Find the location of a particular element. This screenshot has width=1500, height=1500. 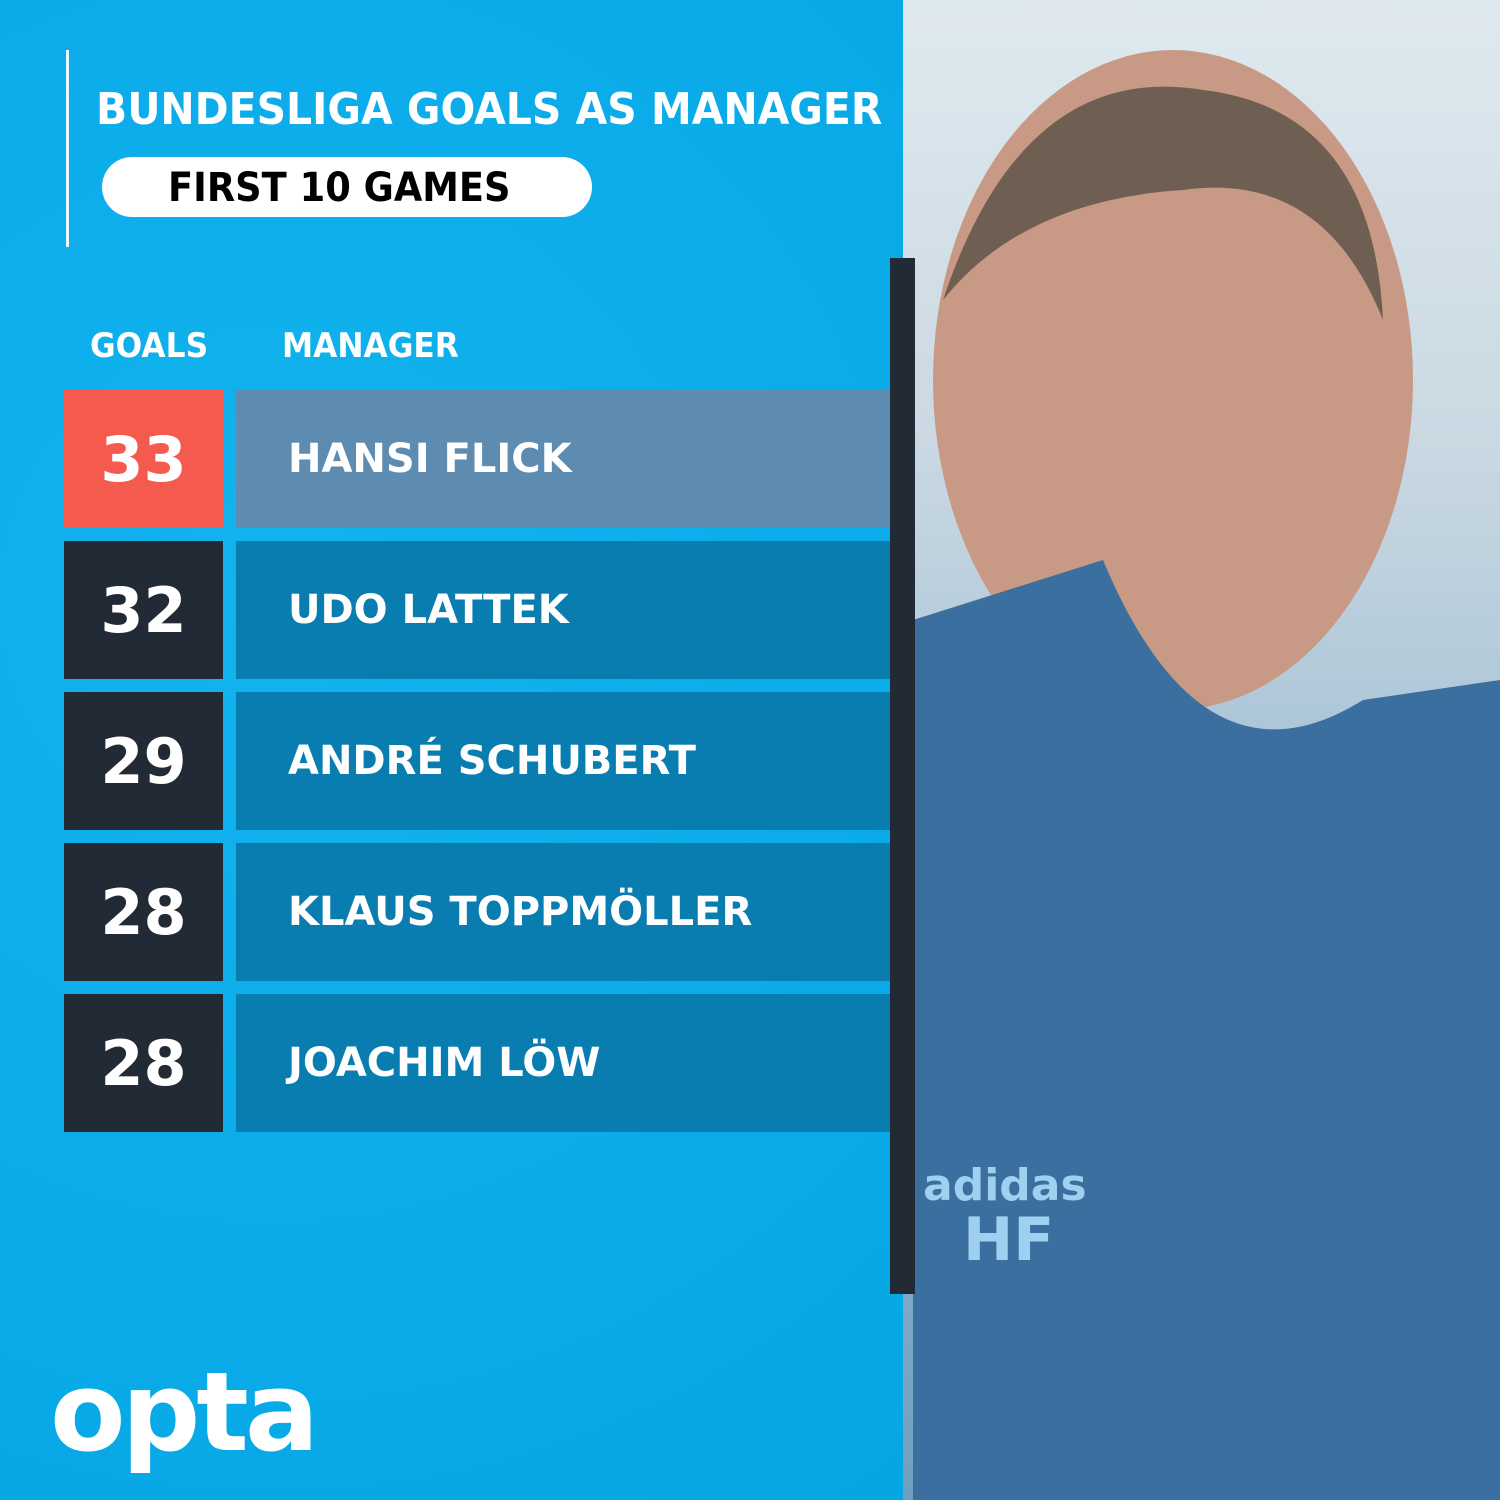

manager-name: JOACHIM LÖW is located at coordinates (563, 1063).